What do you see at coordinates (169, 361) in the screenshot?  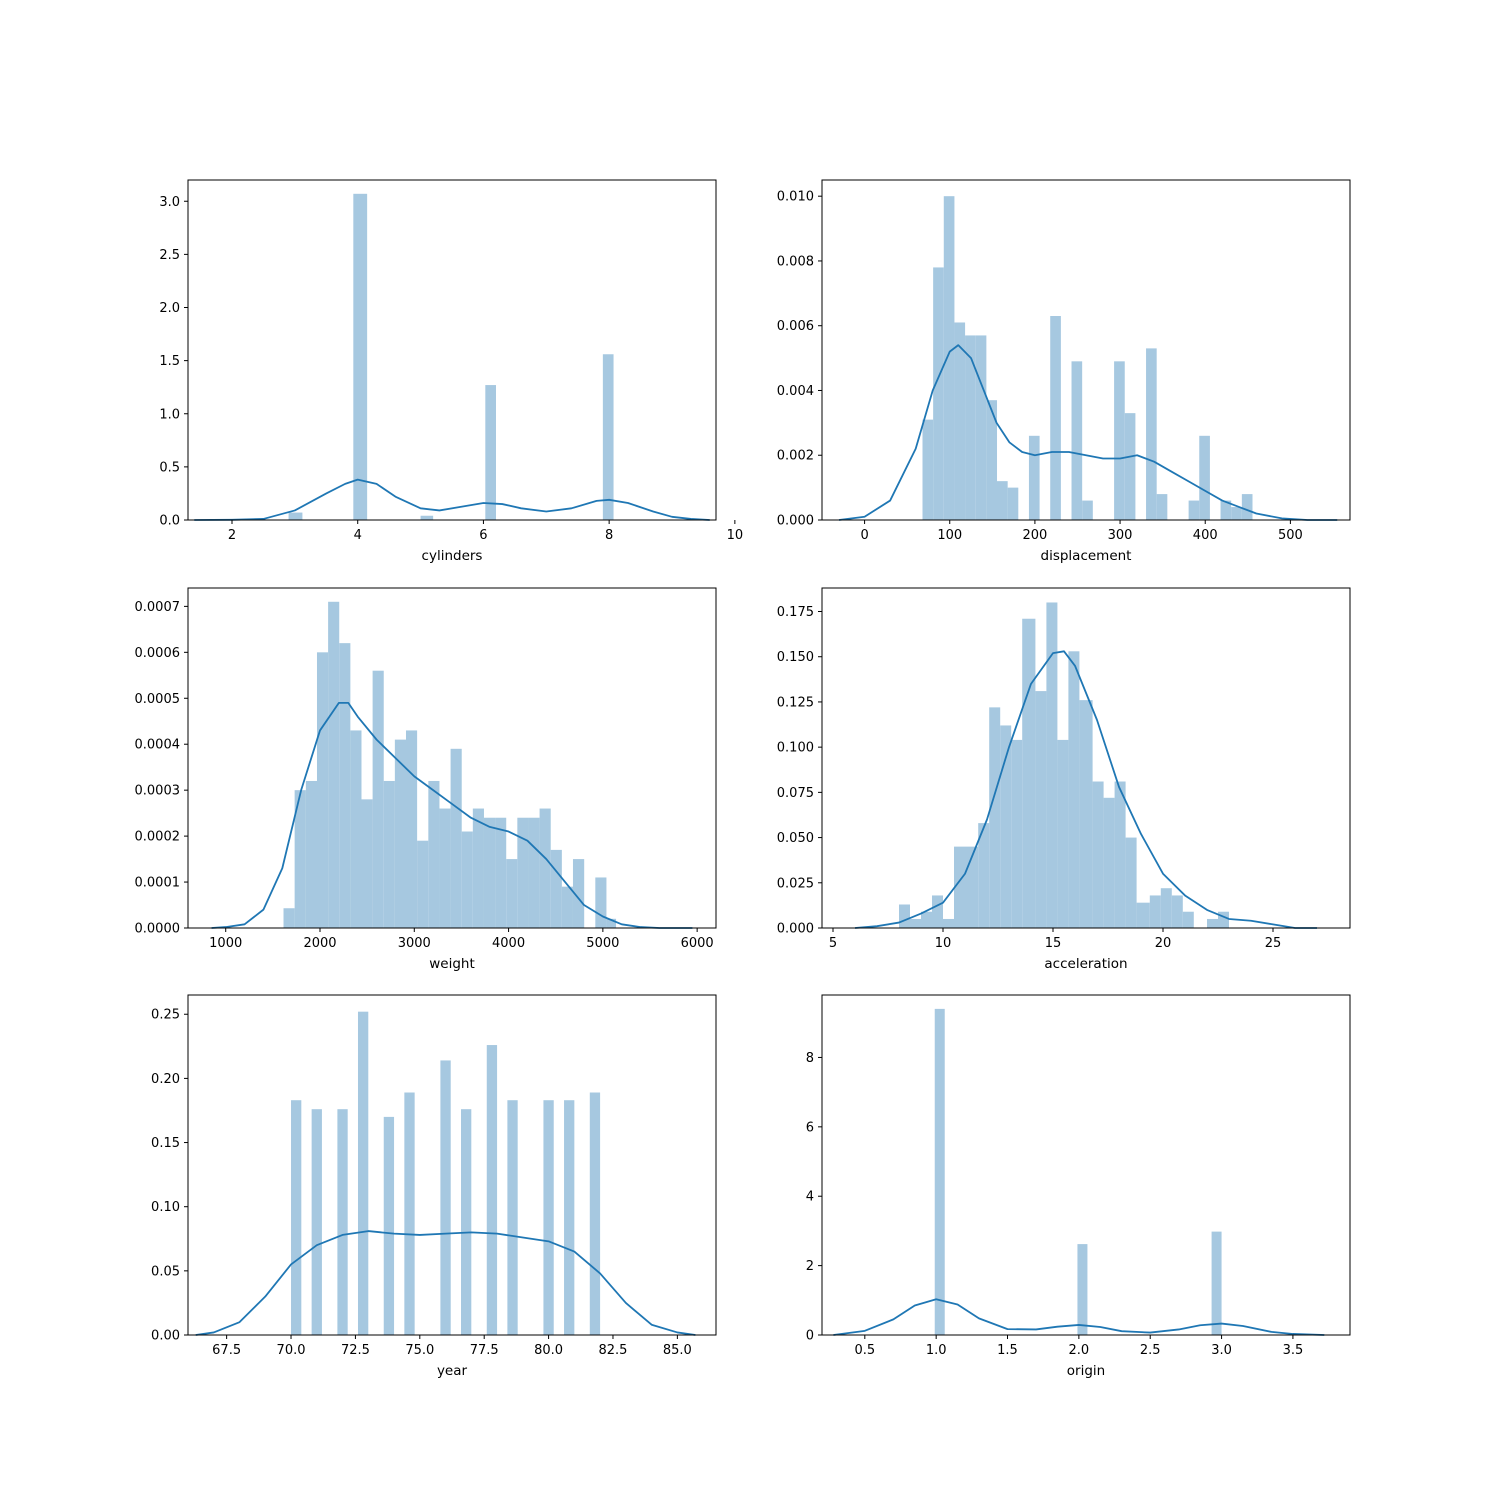 I see `y-tick-label: 1.5` at bounding box center [169, 361].